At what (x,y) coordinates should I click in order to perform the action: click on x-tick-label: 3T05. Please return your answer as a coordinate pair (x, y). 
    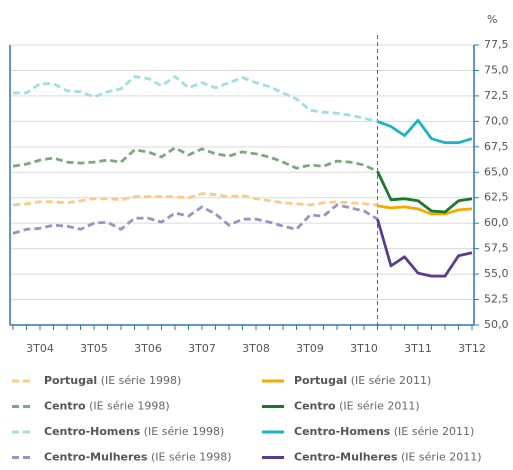
    Looking at the image, I should click on (94, 348).